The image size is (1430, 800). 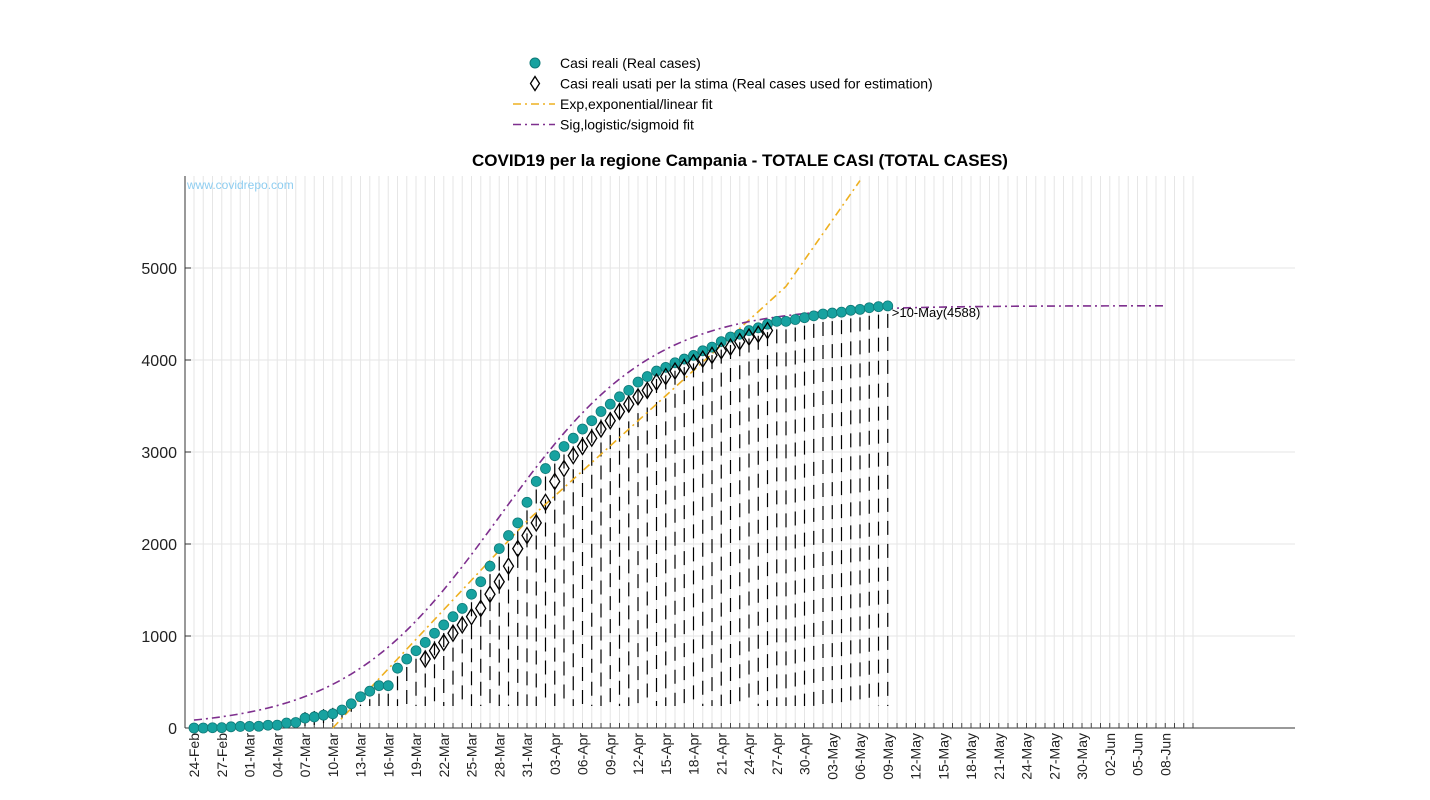 I want to click on x-tick-label: 27-Apr, so click(x=777, y=754).